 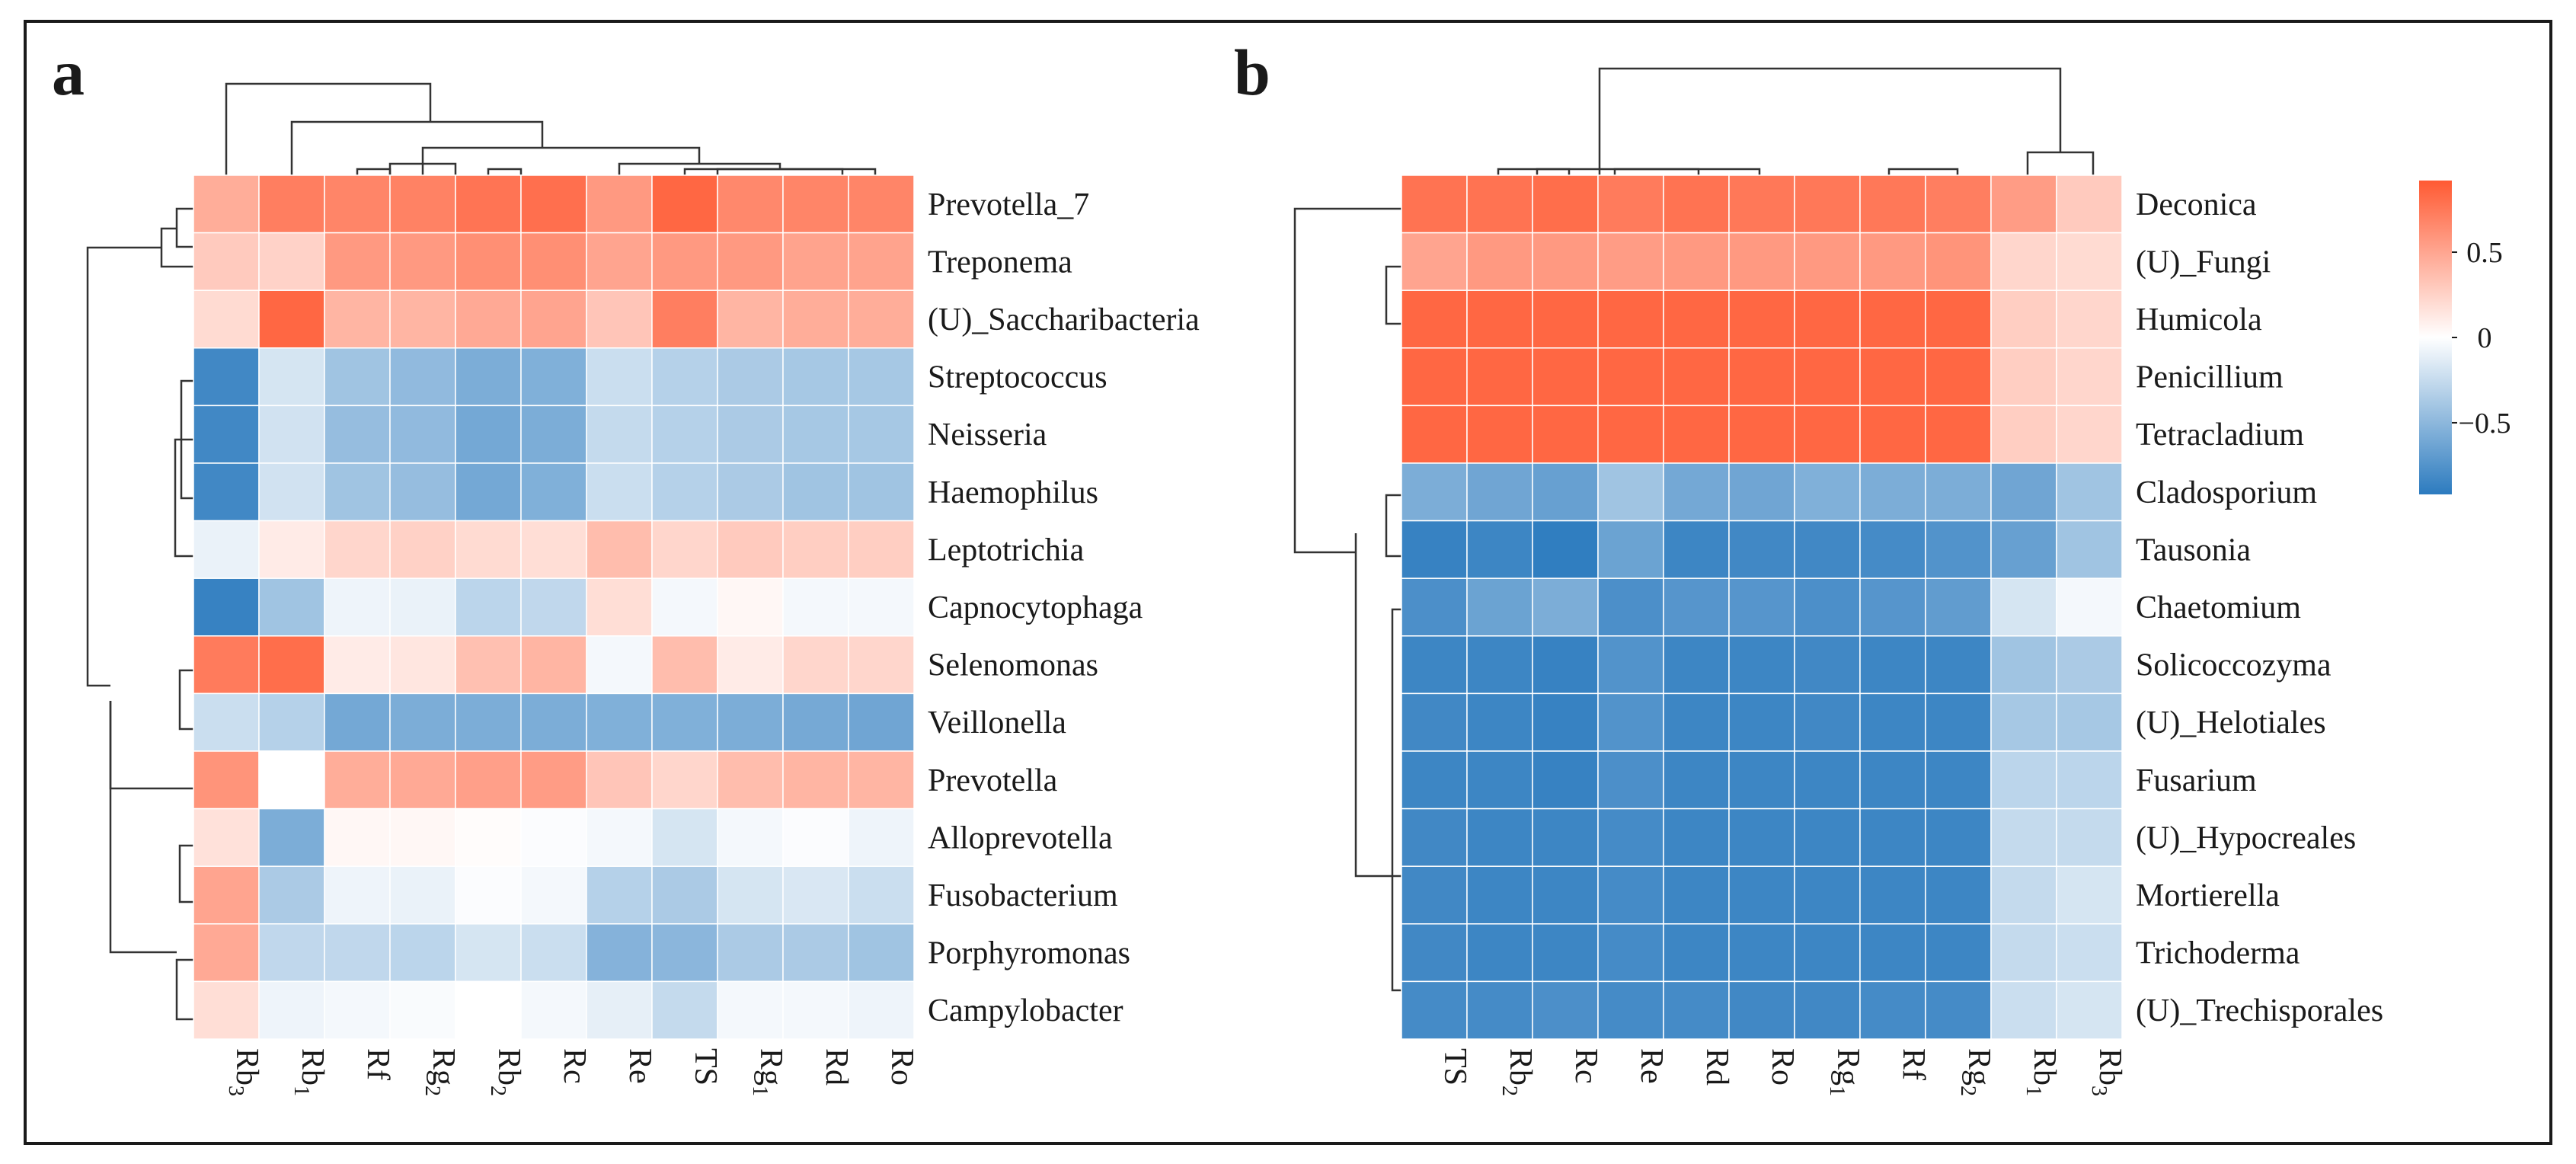 What do you see at coordinates (640, 1066) in the screenshot?
I see `heatmap-a-column-label: Re` at bounding box center [640, 1066].